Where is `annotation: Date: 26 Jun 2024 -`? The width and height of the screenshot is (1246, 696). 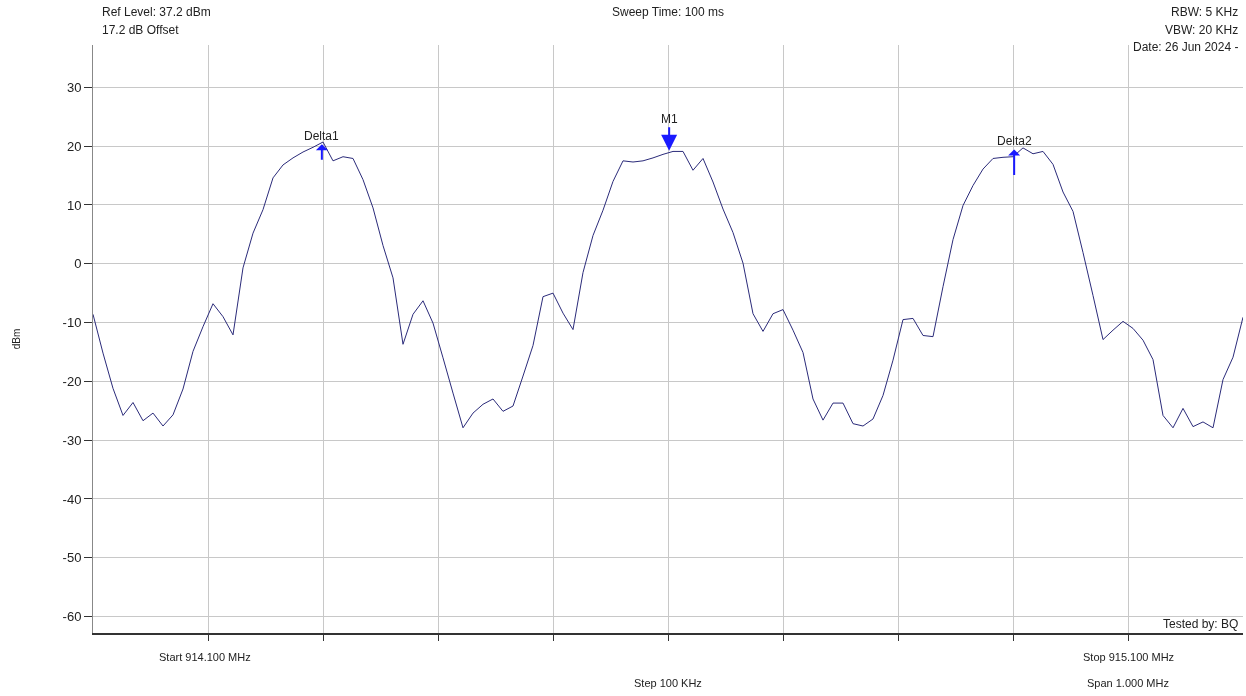 annotation: Date: 26 Jun 2024 - is located at coordinates (1186, 47).